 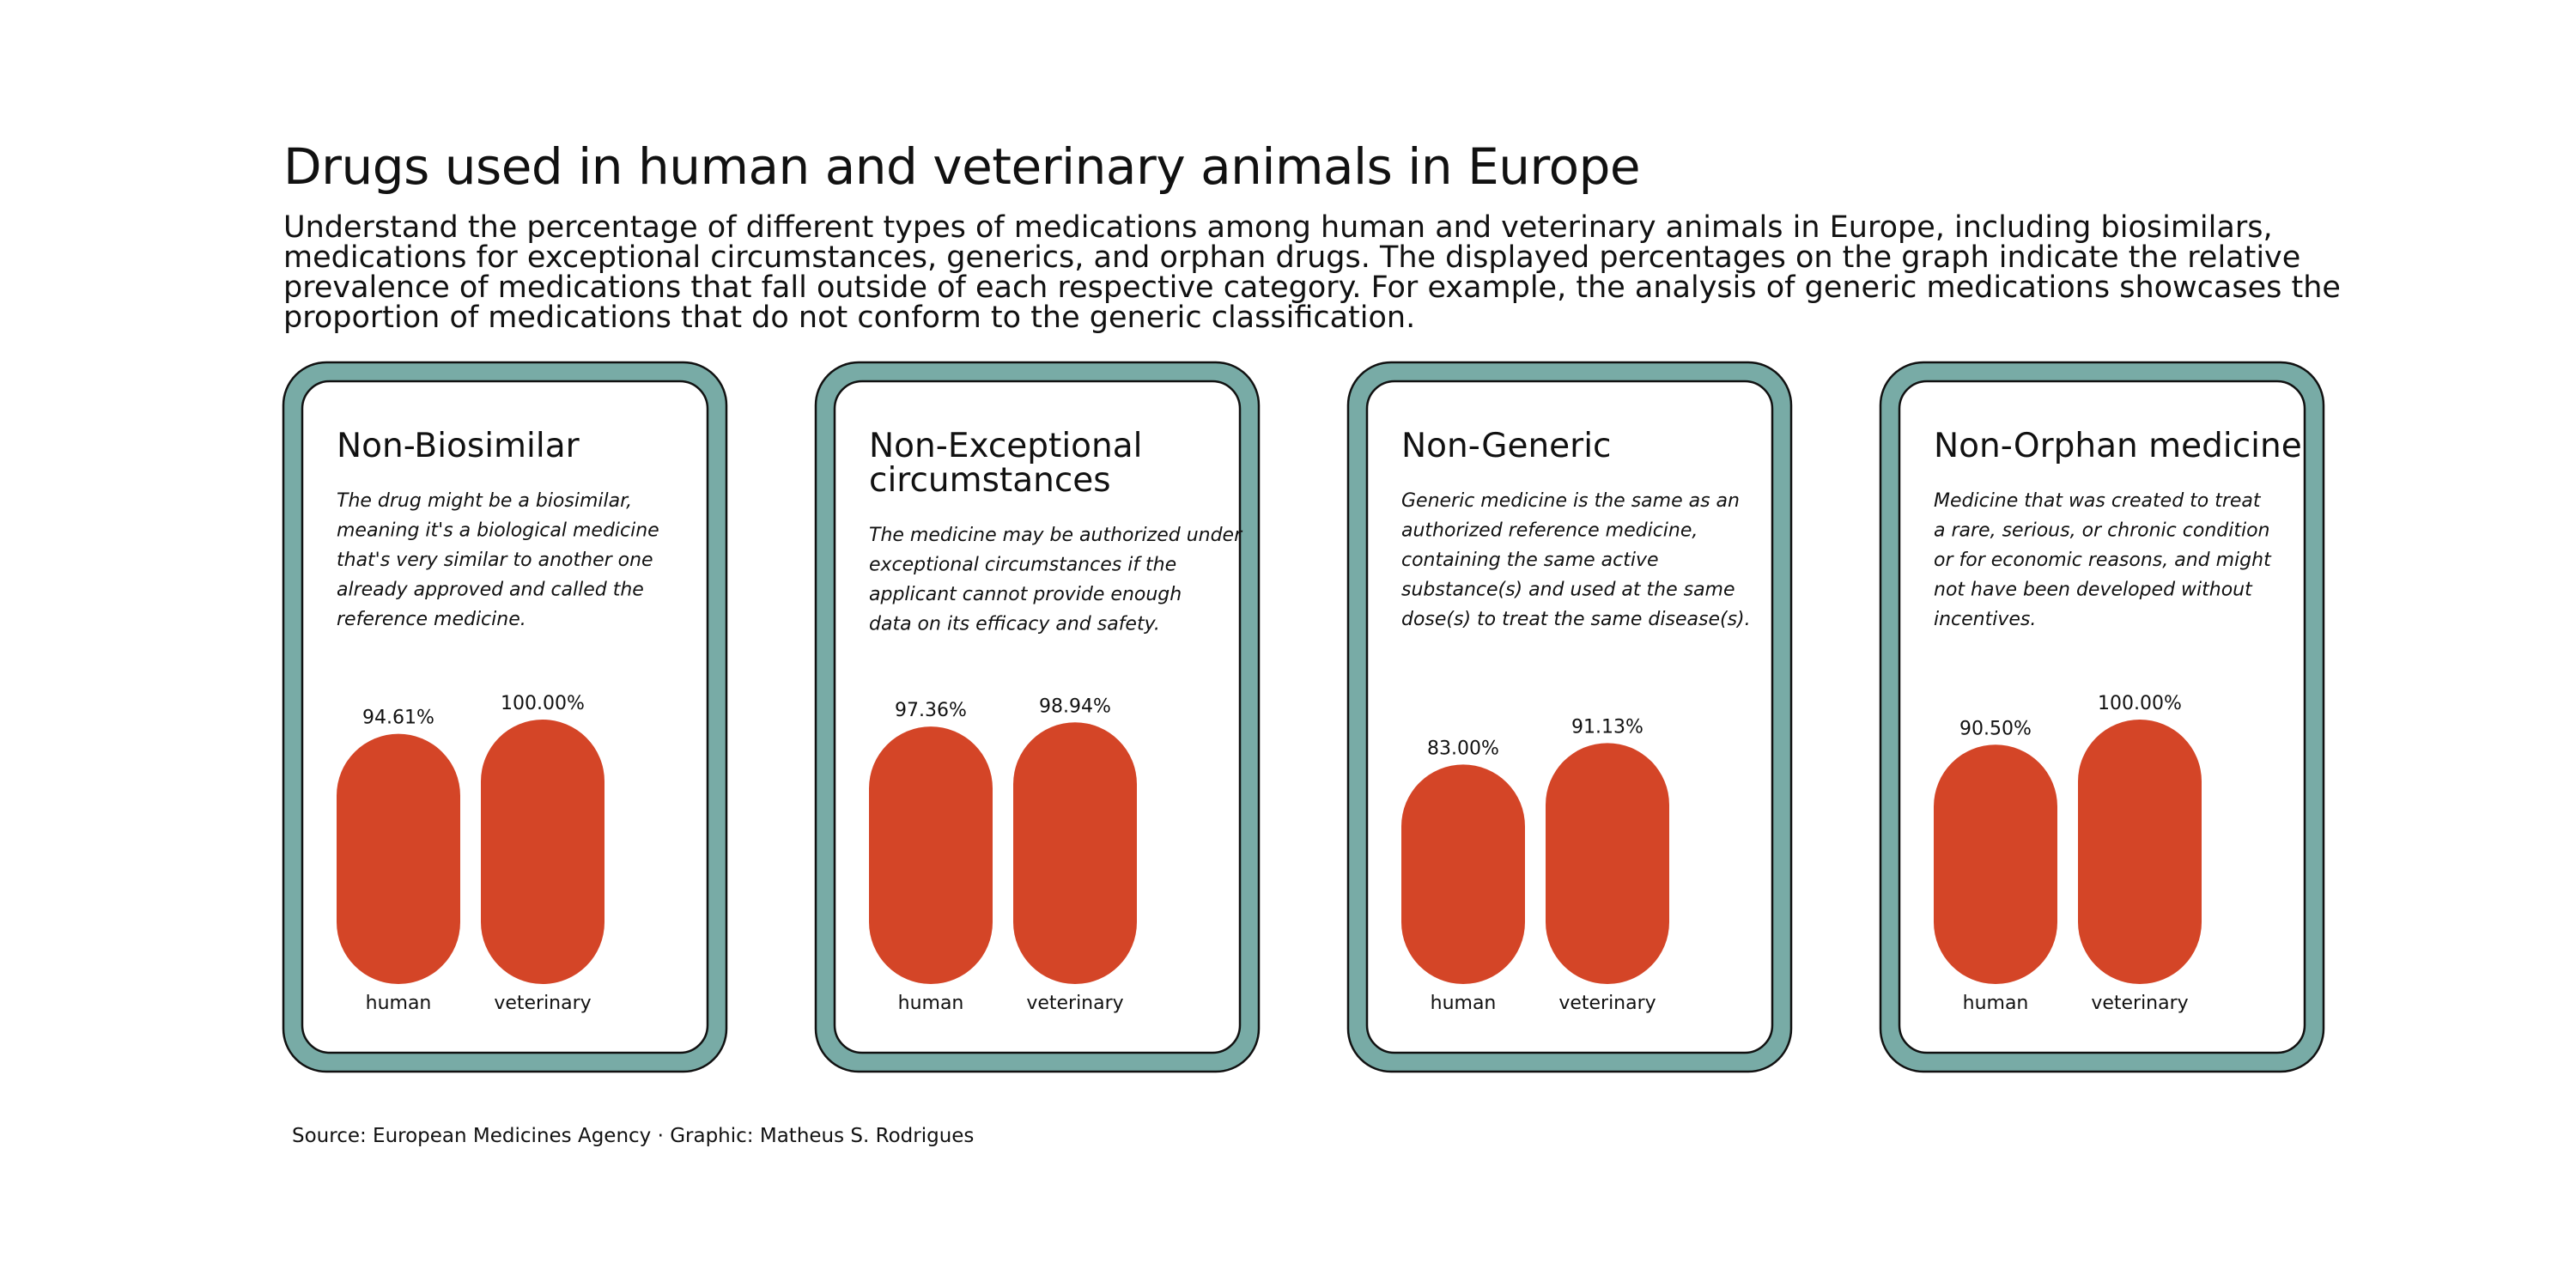 What do you see at coordinates (1996, 728) in the screenshot?
I see `value-label: 90.50%` at bounding box center [1996, 728].